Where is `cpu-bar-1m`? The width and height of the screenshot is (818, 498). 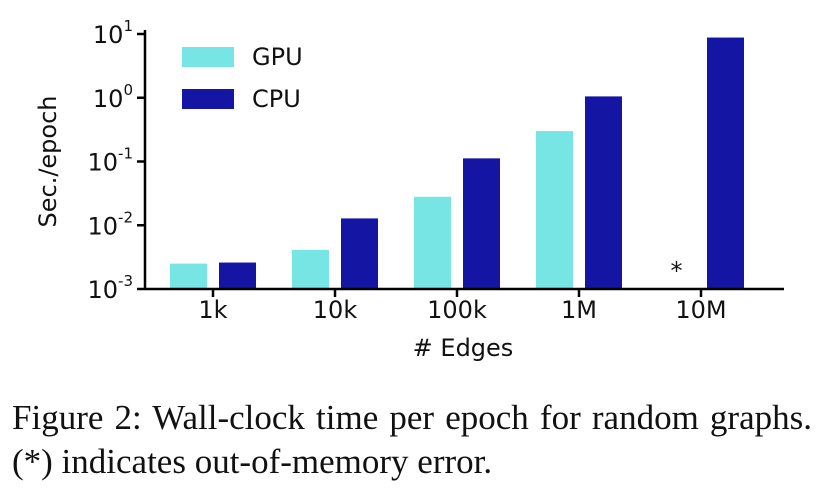
cpu-bar-1m is located at coordinates (603, 192).